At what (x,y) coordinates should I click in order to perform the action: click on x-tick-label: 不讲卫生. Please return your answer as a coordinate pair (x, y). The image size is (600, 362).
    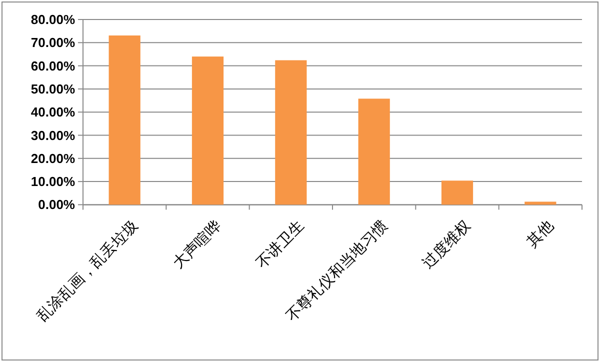
    Looking at the image, I should click on (280, 244).